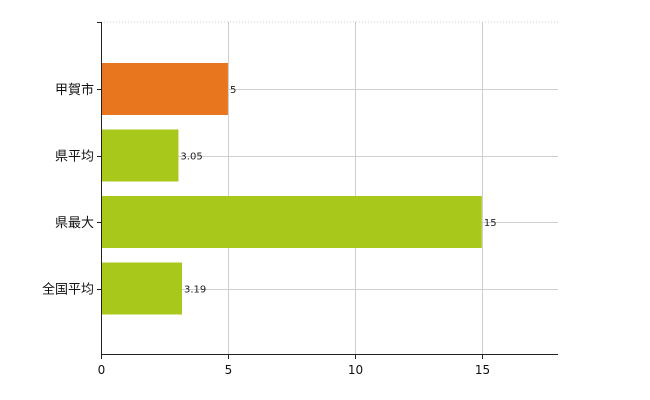 Image resolution: width=650 pixels, height=400 pixels. I want to click on x-tick-label: 5, so click(229, 370).